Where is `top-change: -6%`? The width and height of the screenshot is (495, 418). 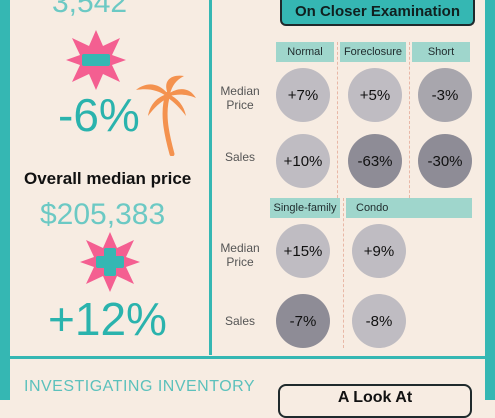
top-change: -6% is located at coordinates (99, 115).